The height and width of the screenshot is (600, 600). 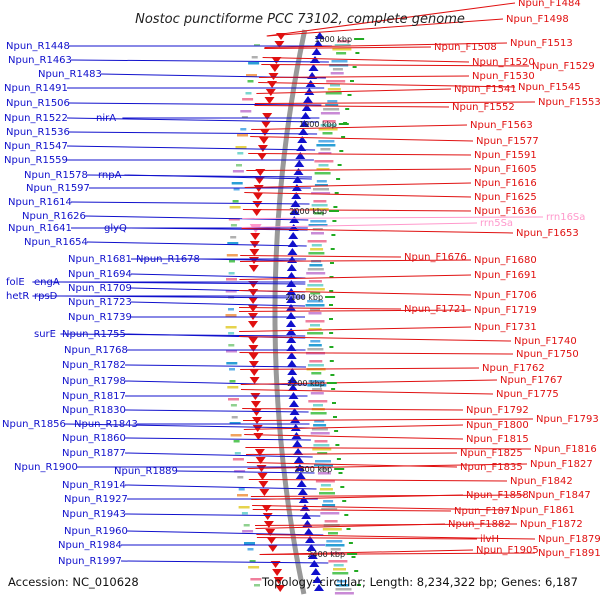 I want to click on reverse-gene-label: Npun_R1798, so click(x=94, y=381).